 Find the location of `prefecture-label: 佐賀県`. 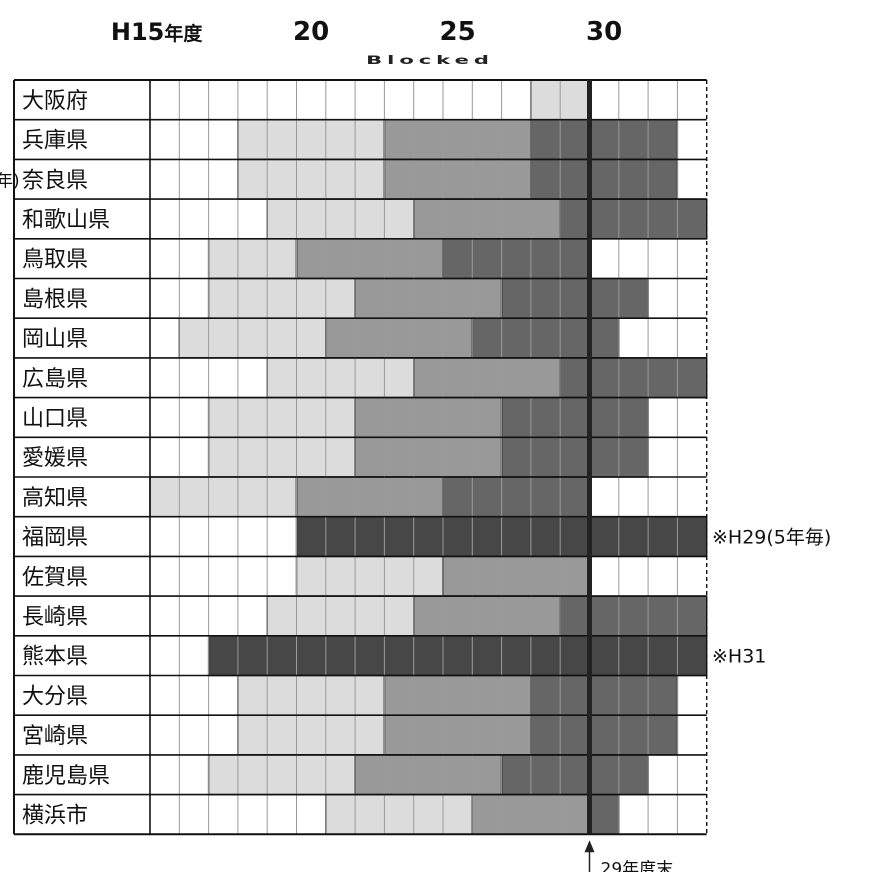

prefecture-label: 佐賀県 is located at coordinates (55, 577).